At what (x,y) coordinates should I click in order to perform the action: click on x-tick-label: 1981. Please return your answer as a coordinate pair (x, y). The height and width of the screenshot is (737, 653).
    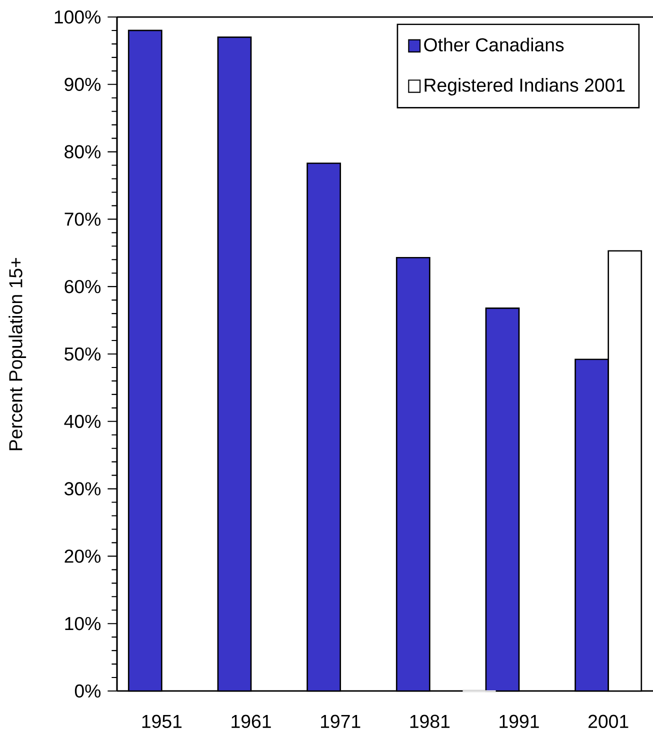
    Looking at the image, I should click on (430, 721).